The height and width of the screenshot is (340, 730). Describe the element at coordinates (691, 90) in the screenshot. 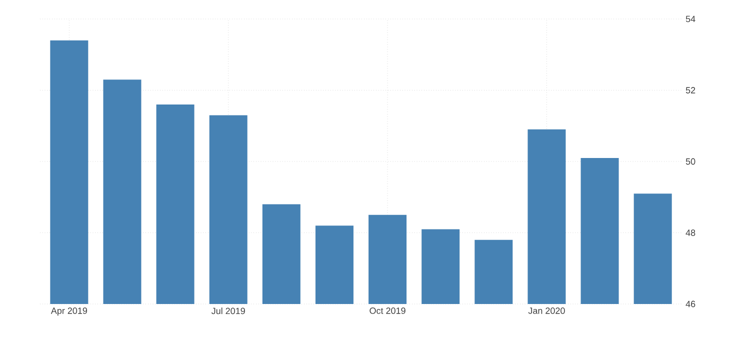

I see `y-tick-label: 52` at that location.